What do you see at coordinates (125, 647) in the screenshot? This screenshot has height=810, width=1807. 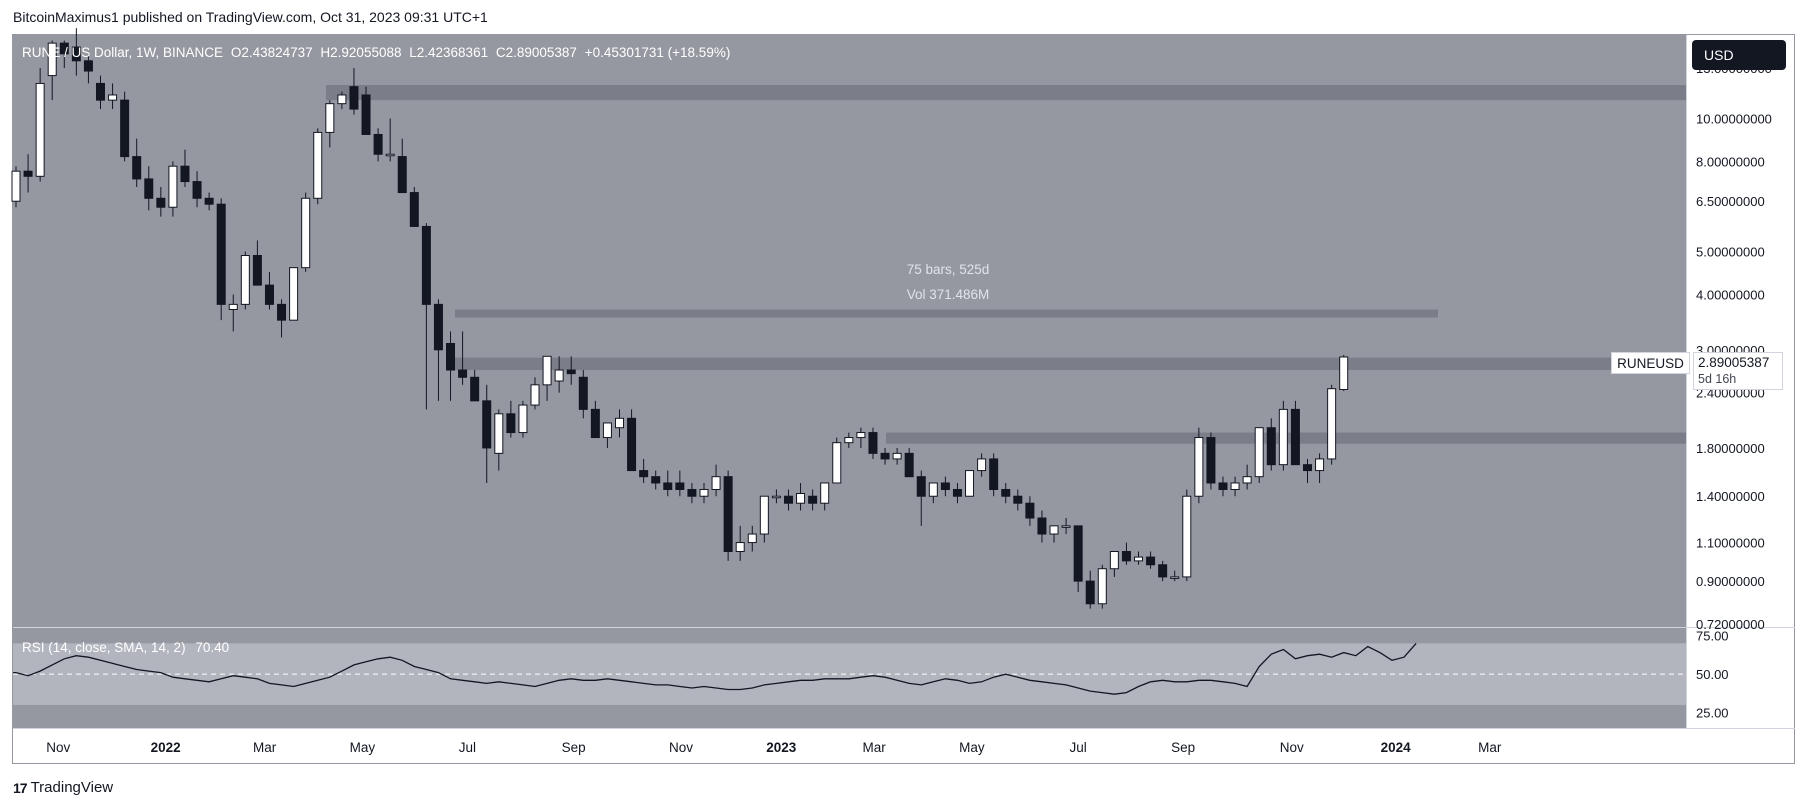 I see `rsi-legend: RSI (14, close, SMA, 14, 2) 70.40` at bounding box center [125, 647].